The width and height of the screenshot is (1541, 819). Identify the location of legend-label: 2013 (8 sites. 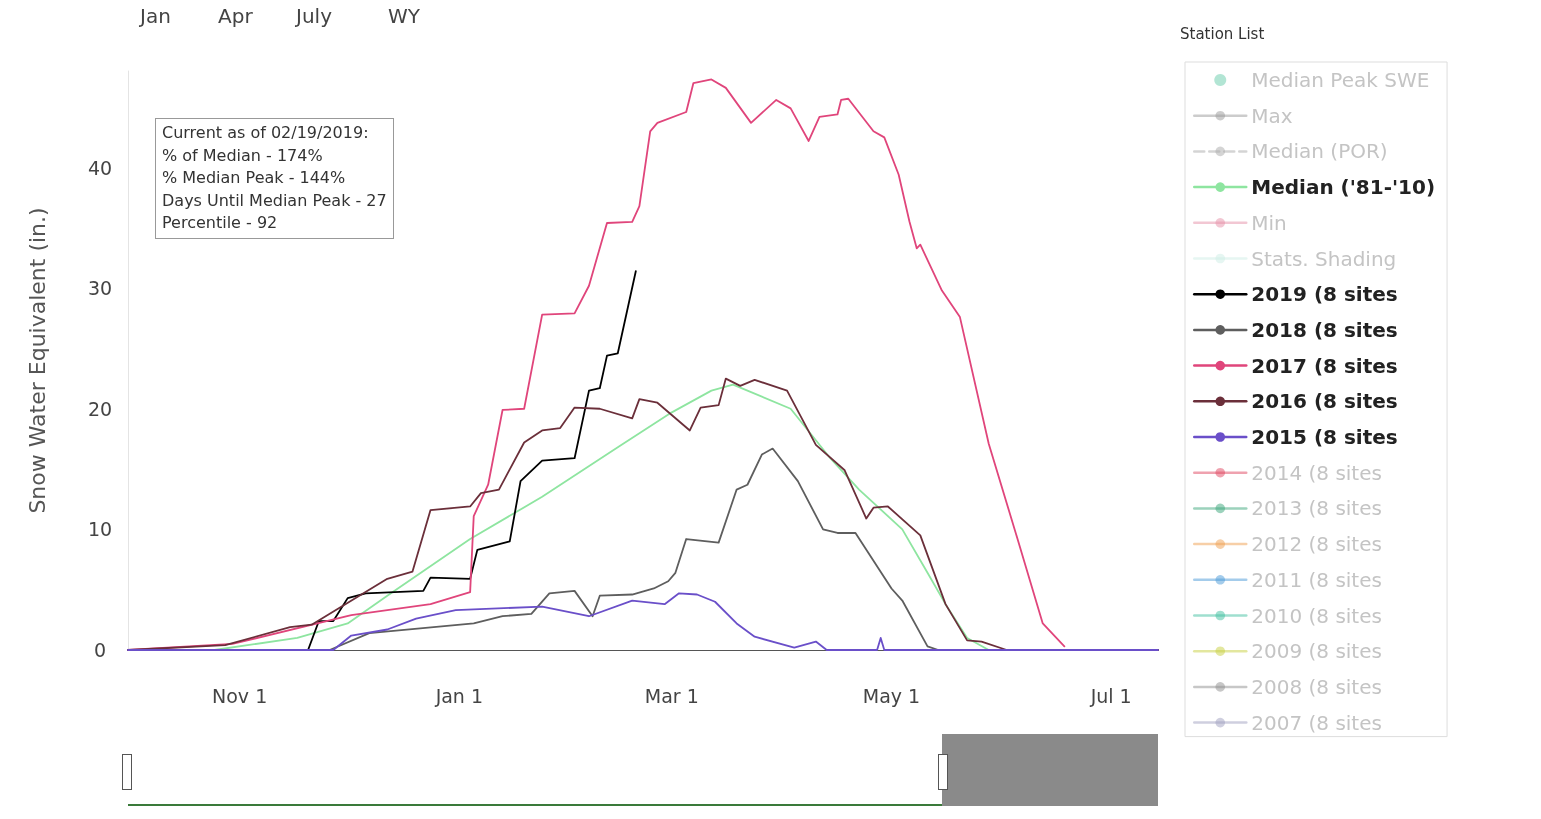
(1316, 508).